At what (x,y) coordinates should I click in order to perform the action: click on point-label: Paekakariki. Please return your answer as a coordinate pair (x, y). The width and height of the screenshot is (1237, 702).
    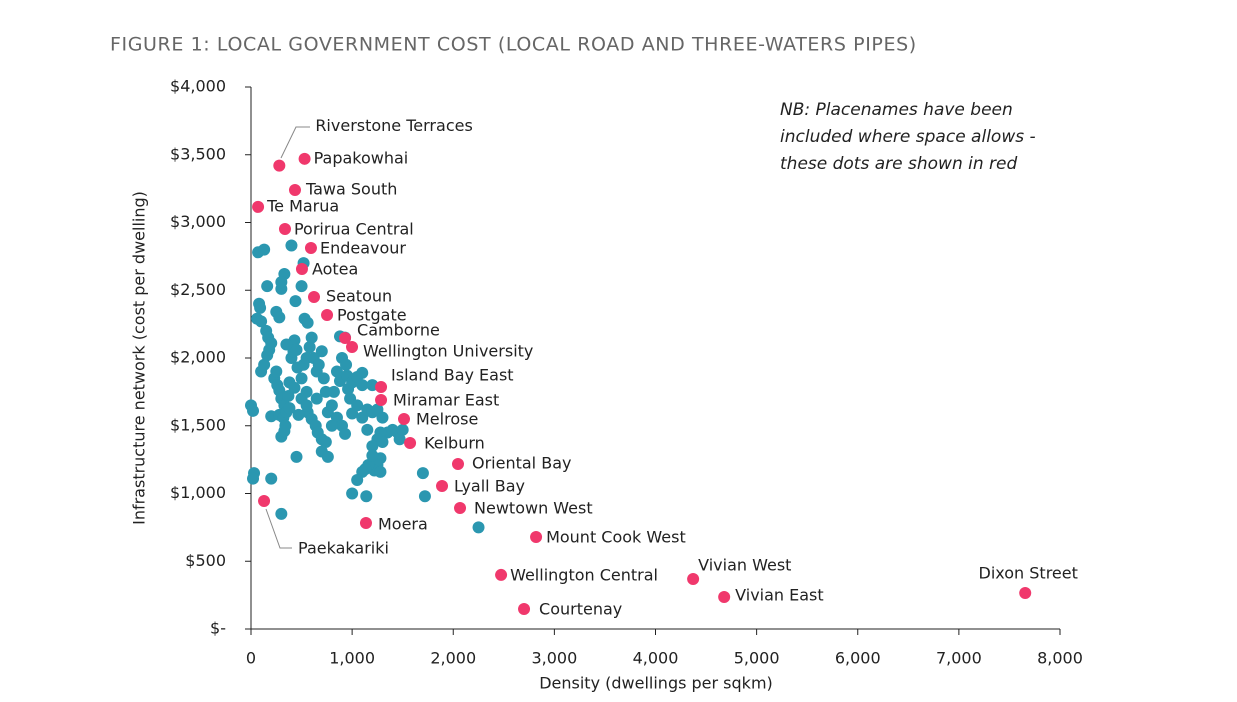
    Looking at the image, I should click on (343, 547).